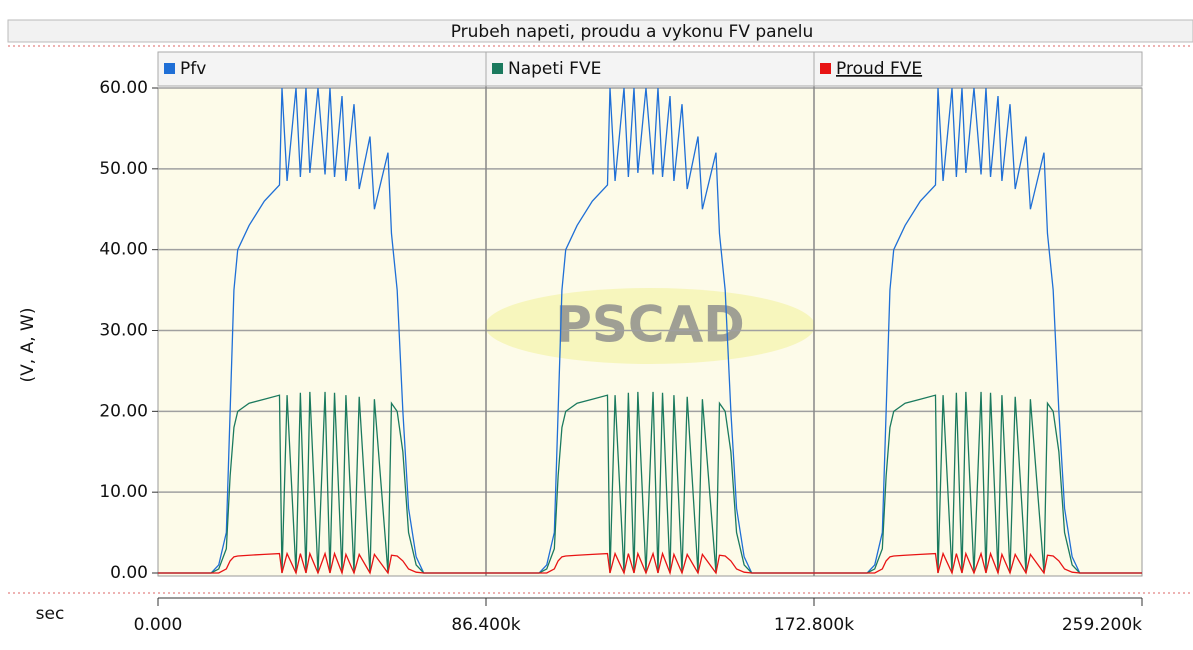  I want to click on y-tick-label: 20.00, so click(123, 411).